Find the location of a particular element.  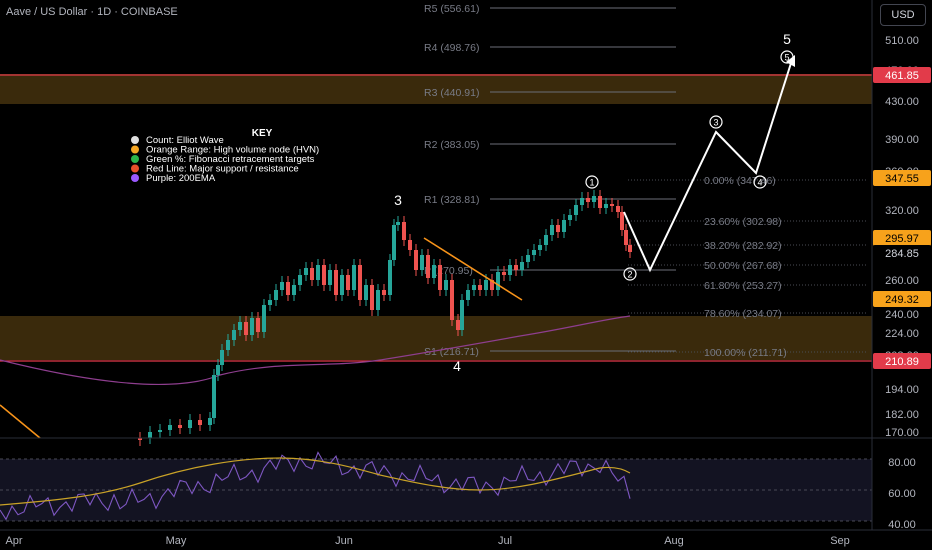

time-axis: Apr May Jun Jul Aug Sep is located at coordinates (427, 541).